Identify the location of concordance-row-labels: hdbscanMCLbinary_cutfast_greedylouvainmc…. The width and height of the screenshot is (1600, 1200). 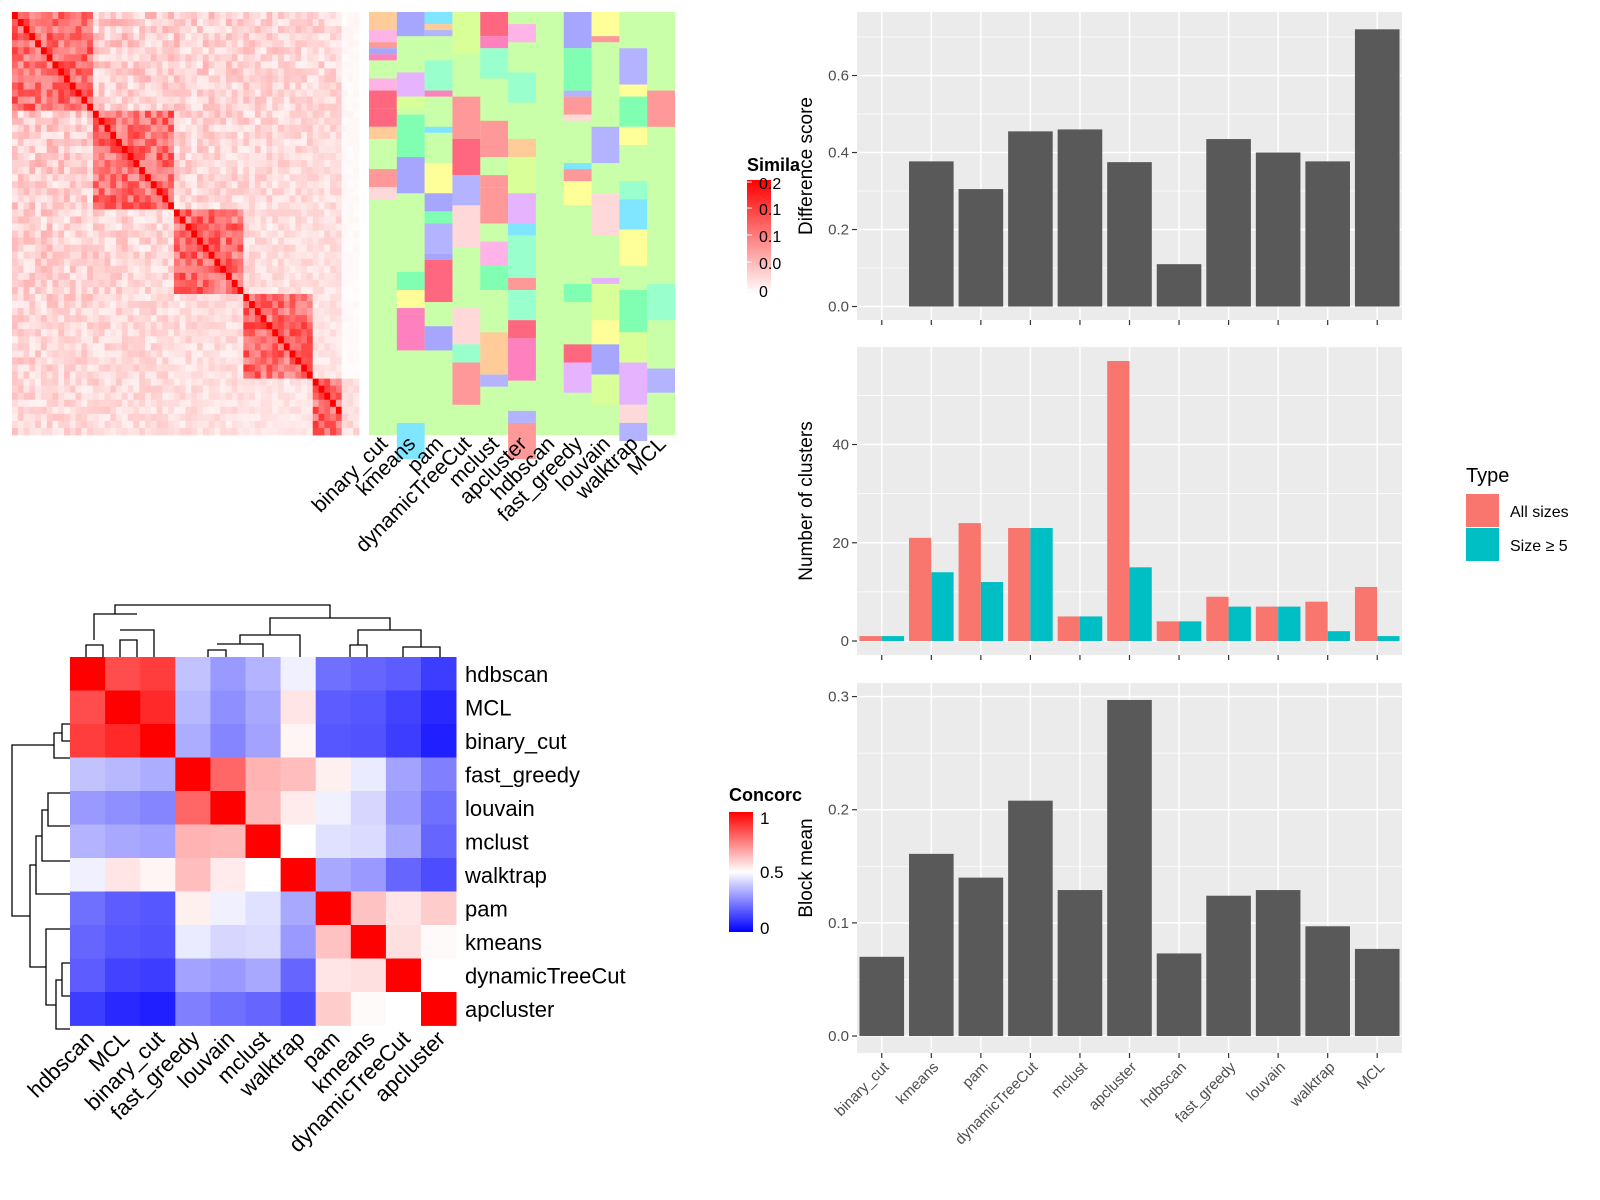
(545, 842).